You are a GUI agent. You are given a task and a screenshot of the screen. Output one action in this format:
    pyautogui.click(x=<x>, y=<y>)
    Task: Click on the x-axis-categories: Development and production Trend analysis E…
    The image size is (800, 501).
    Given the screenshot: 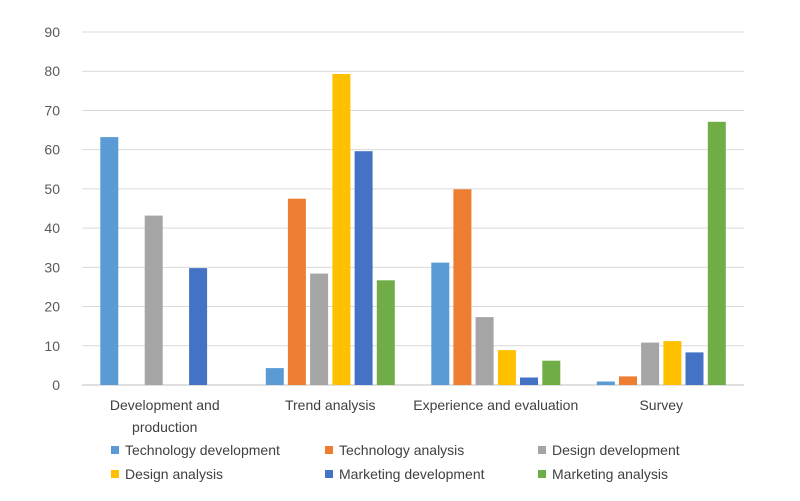 What is the action you would take?
    pyautogui.click(x=396, y=416)
    